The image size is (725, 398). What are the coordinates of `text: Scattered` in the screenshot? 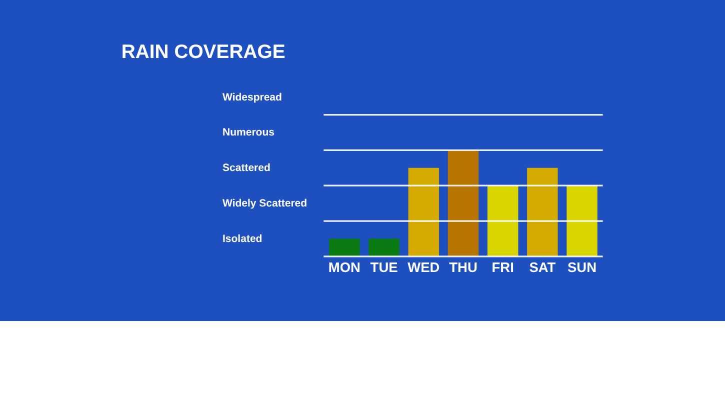 It's located at (246, 168).